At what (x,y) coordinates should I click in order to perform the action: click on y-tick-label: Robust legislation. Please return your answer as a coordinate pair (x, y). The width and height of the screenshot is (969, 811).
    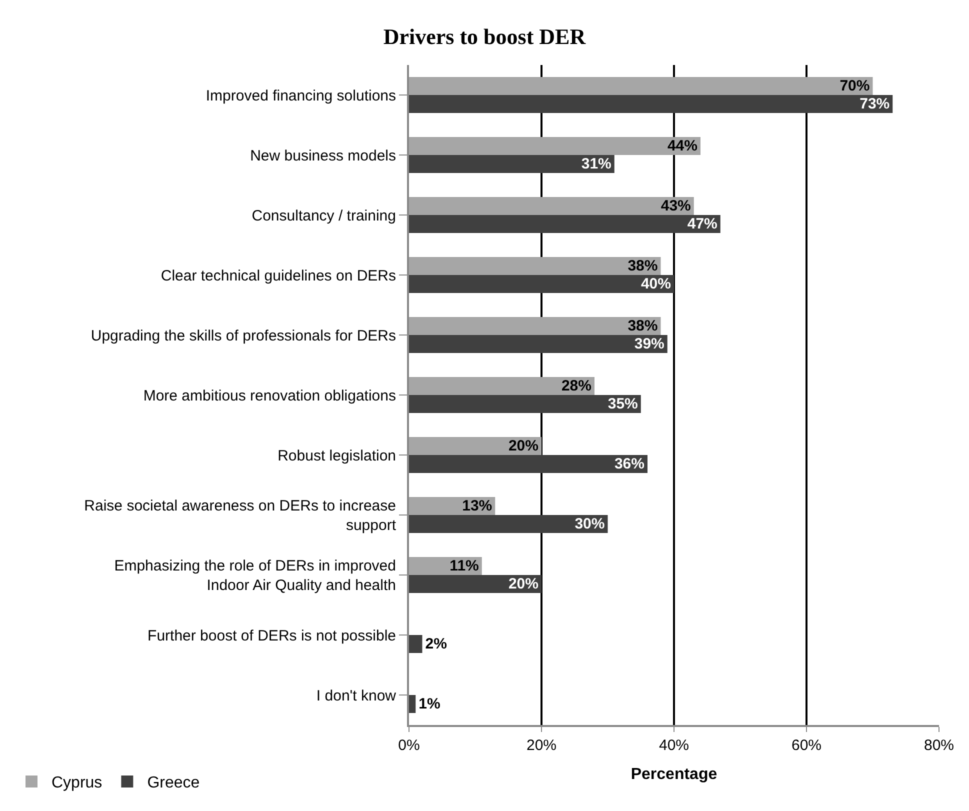
    Looking at the image, I should click on (337, 455).